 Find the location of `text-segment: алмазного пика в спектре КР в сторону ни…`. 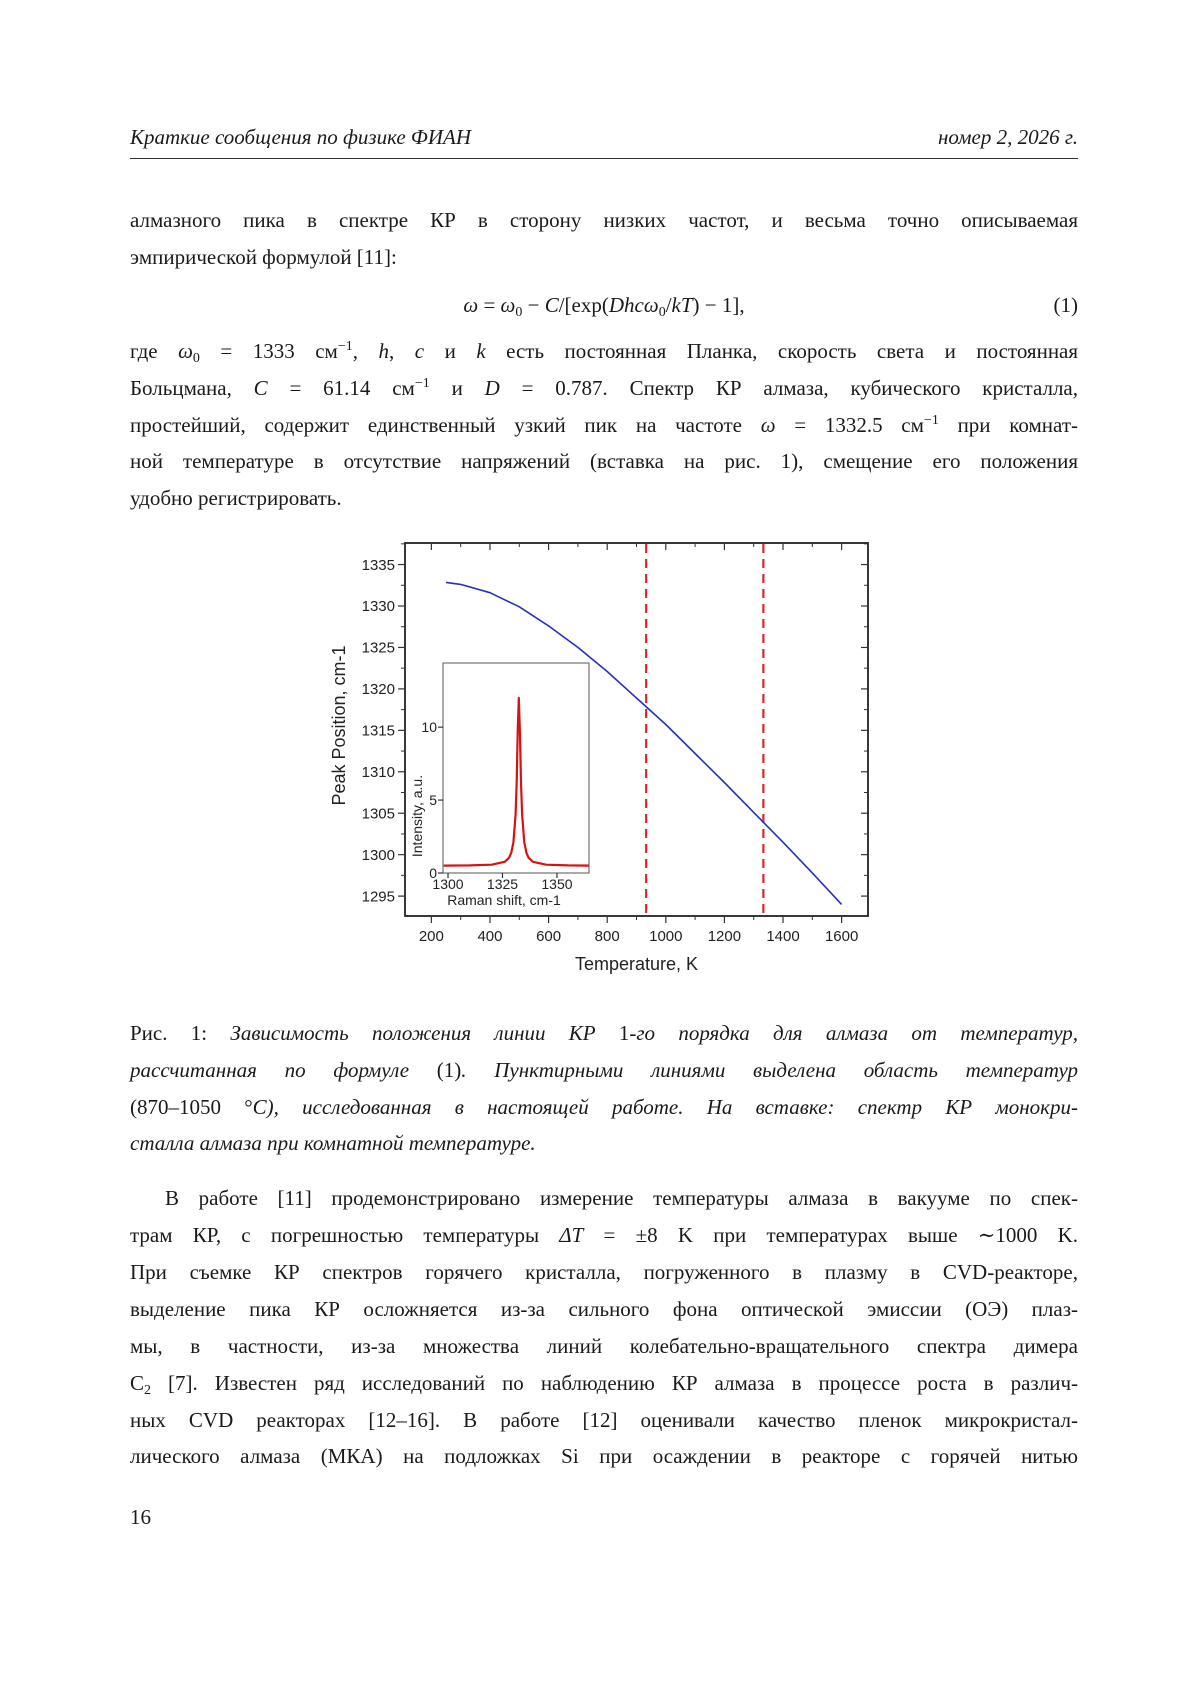

text-segment: алмазного пика в спектре КР в сторону ни… is located at coordinates (604, 220).